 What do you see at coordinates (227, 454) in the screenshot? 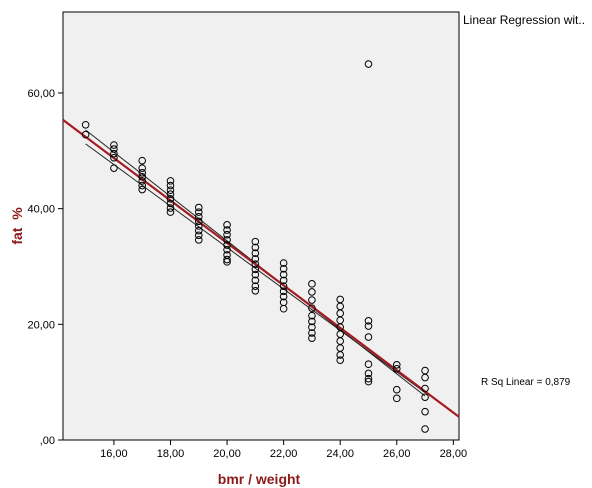
I see `x-tick-label: 20,00` at bounding box center [227, 454].